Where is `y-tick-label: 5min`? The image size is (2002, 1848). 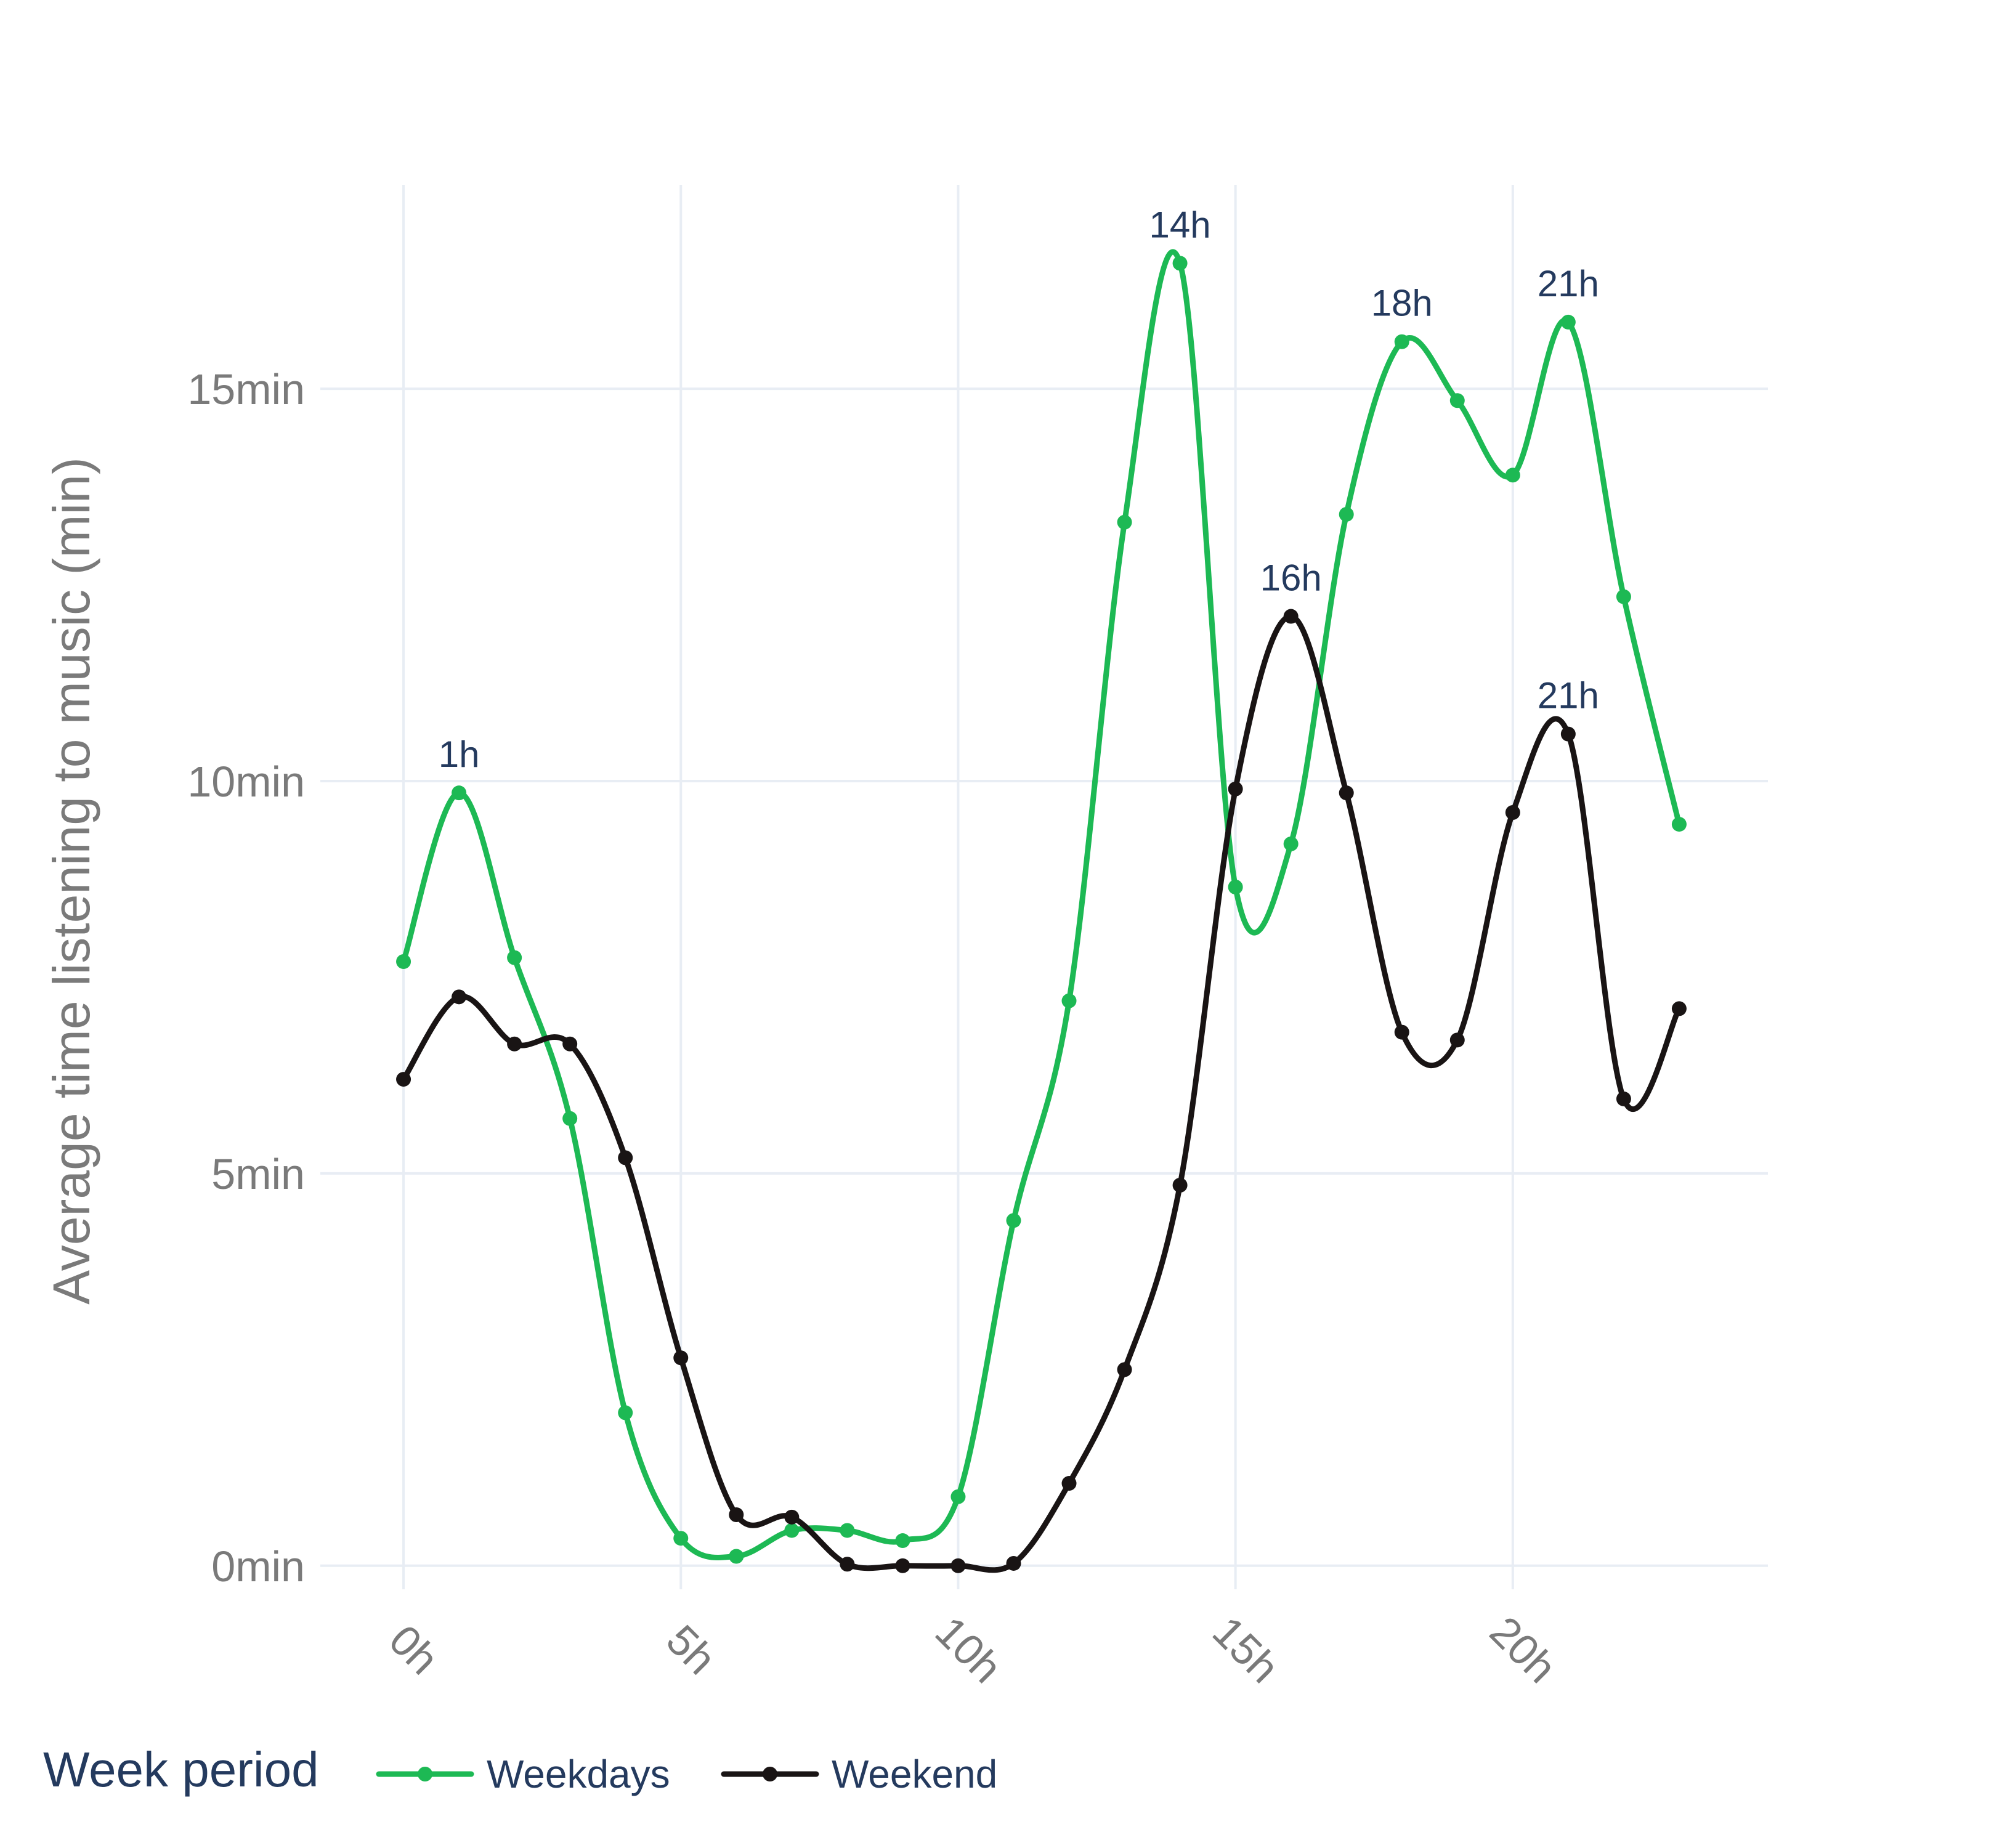 y-tick-label: 5min is located at coordinates (258, 1174).